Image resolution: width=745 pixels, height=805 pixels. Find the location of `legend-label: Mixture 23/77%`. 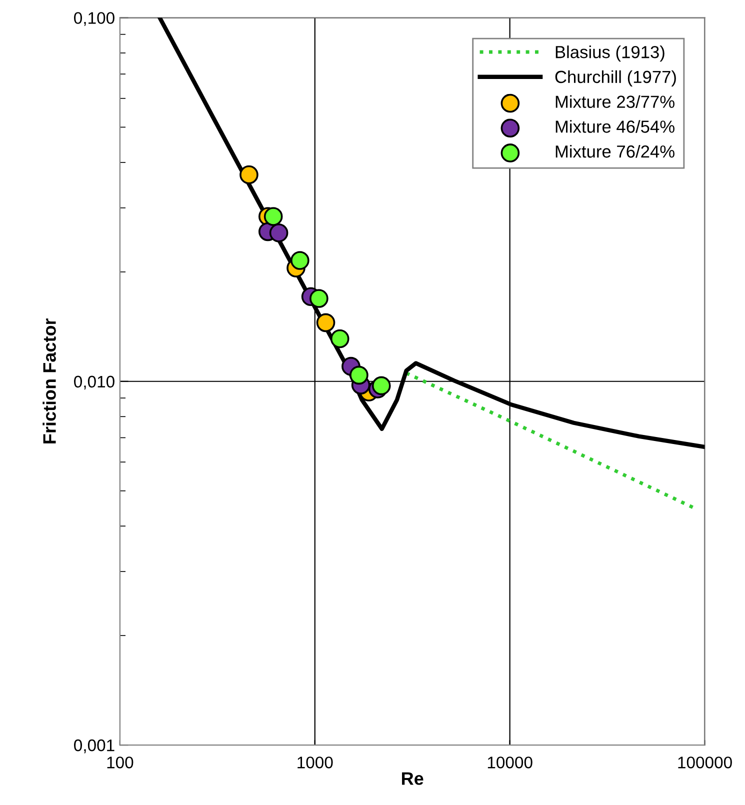

legend-label: Mixture 23/77% is located at coordinates (615, 101).